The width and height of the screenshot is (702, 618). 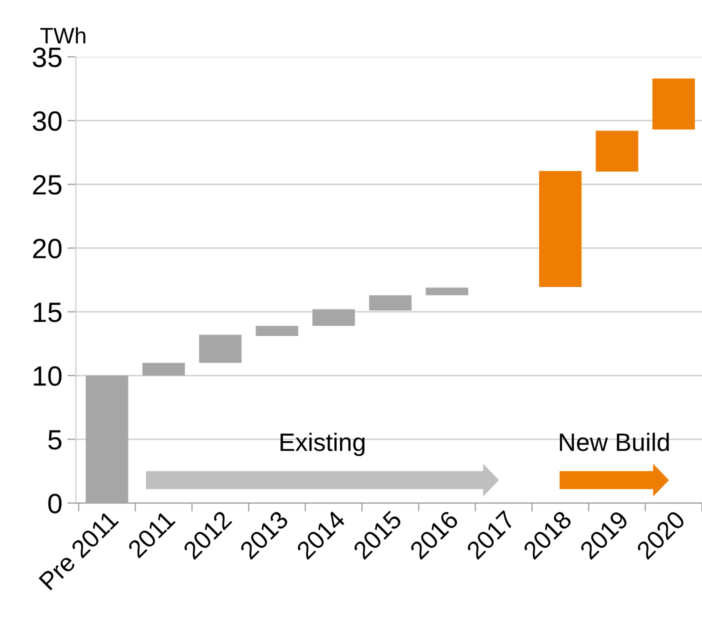 I want to click on y-tick-label: 10, so click(x=48, y=376).